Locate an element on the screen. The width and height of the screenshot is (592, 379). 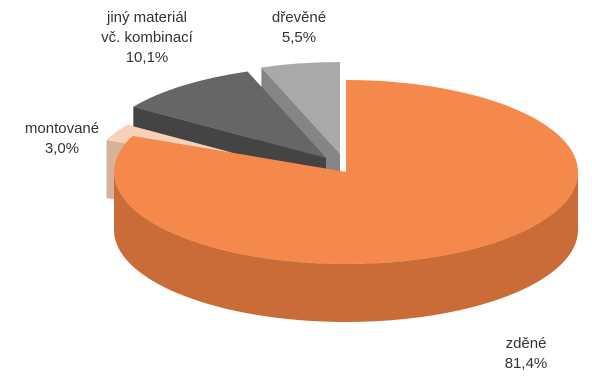
slice-label-2: jiný materiál vč. kombinací 10,1% is located at coordinates (147, 37).